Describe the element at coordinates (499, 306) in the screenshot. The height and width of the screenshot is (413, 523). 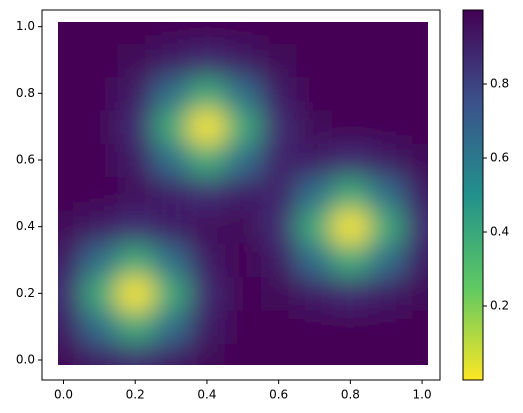
I see `colorbar-tick-label: 0.2` at that location.